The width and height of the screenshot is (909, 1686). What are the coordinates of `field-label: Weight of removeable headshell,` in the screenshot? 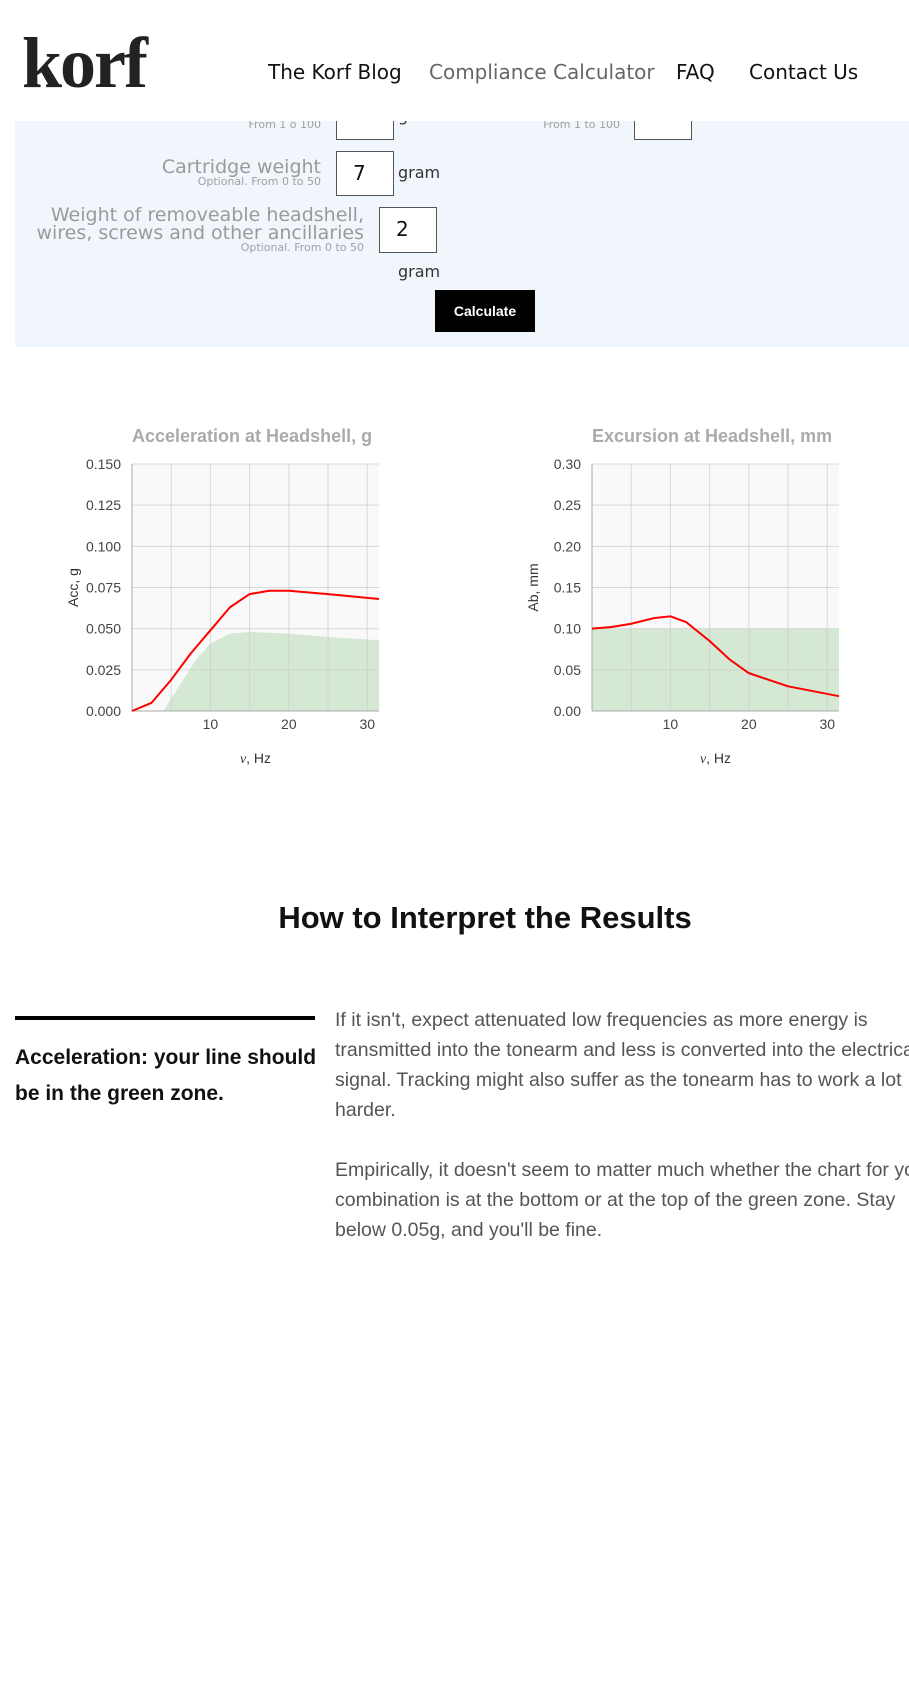 It's located at (207, 215).